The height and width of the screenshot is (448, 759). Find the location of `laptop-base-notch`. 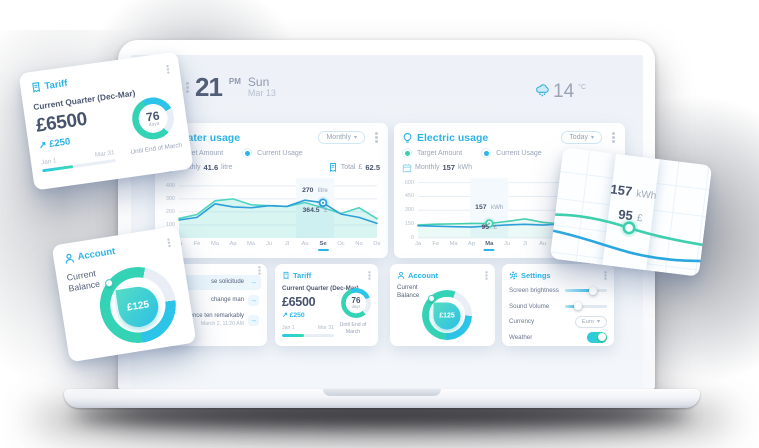

laptop-base-notch is located at coordinates (382, 392).